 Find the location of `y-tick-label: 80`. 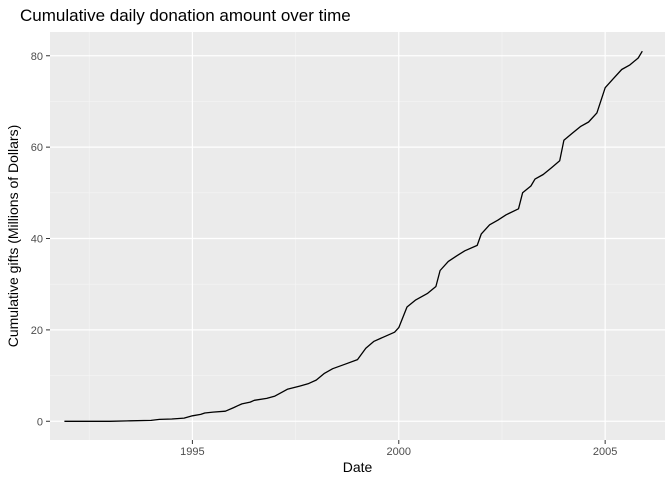

y-tick-label: 80 is located at coordinates (37, 57).